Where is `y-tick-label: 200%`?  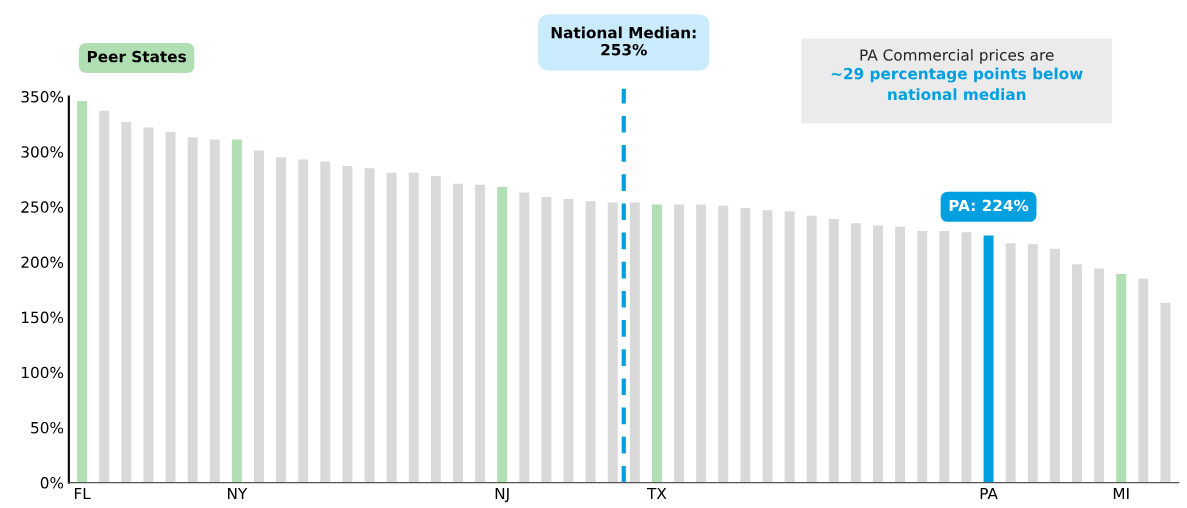
y-tick-label: 200% is located at coordinates (42, 262).